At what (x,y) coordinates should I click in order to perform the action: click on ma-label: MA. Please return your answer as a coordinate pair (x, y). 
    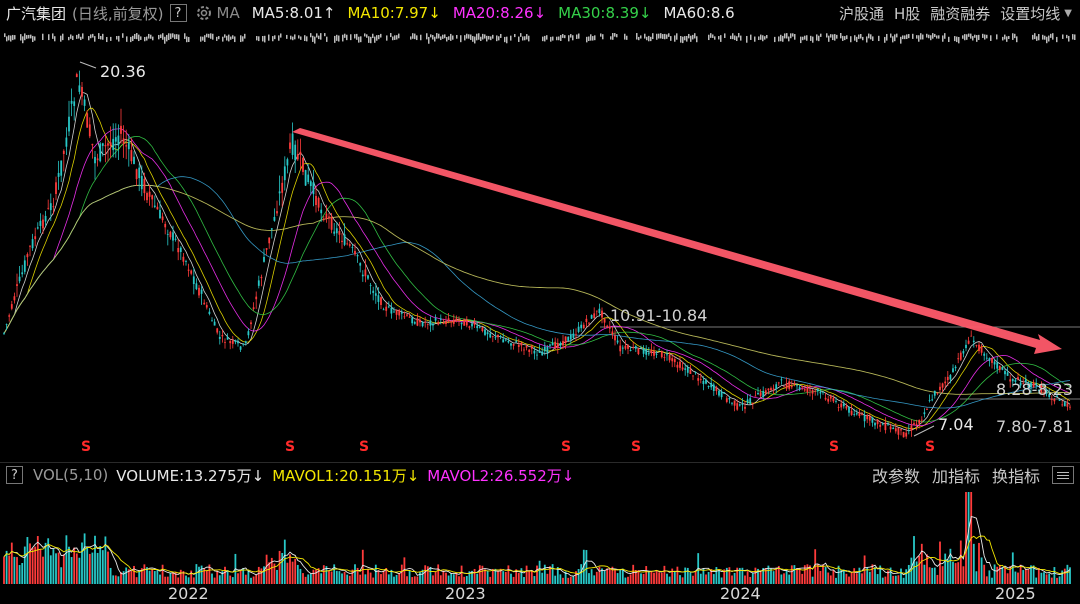
    Looking at the image, I should click on (228, 13).